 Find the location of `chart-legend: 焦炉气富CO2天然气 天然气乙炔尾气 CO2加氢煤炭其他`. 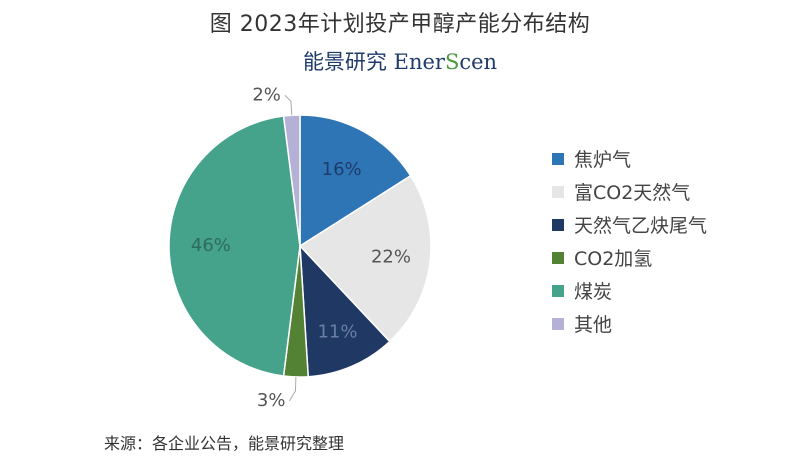

chart-legend: 焦炉气富CO2天然气 天然气乙炔尾气 CO2加氢煤炭其他 is located at coordinates (629, 241).